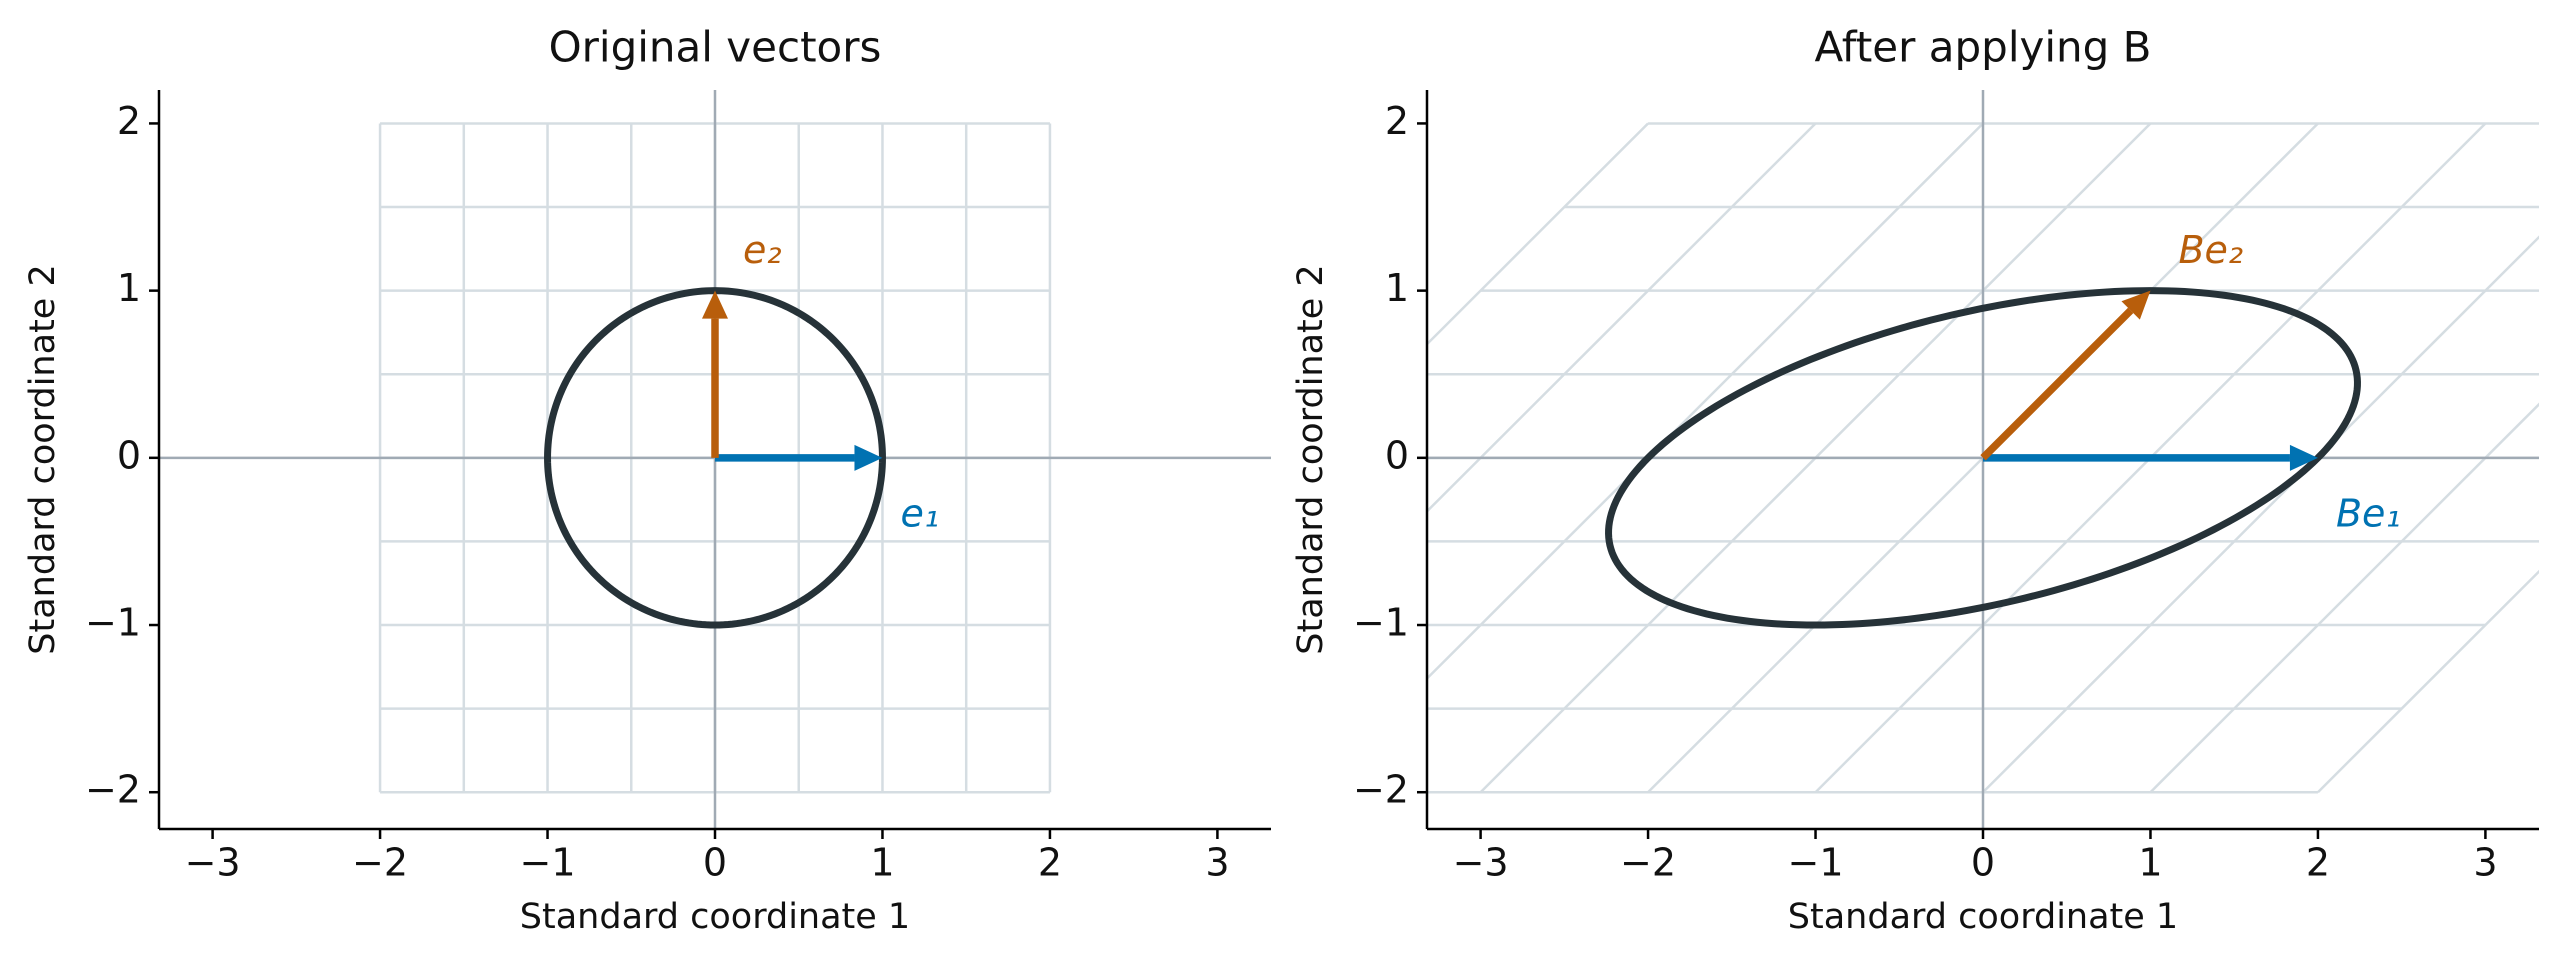 Image resolution: width=2552 pixels, height=962 pixels. Describe the element at coordinates (919, 513) in the screenshot. I see `vector-label: e₁` at that location.